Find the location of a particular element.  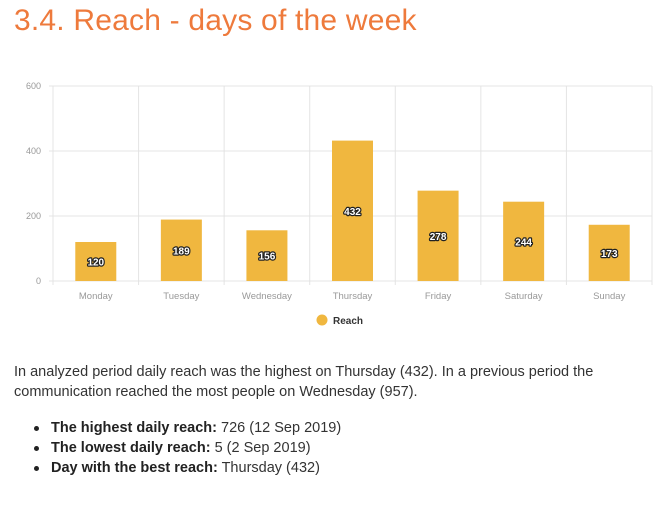

data-label: 156 is located at coordinates (267, 257).